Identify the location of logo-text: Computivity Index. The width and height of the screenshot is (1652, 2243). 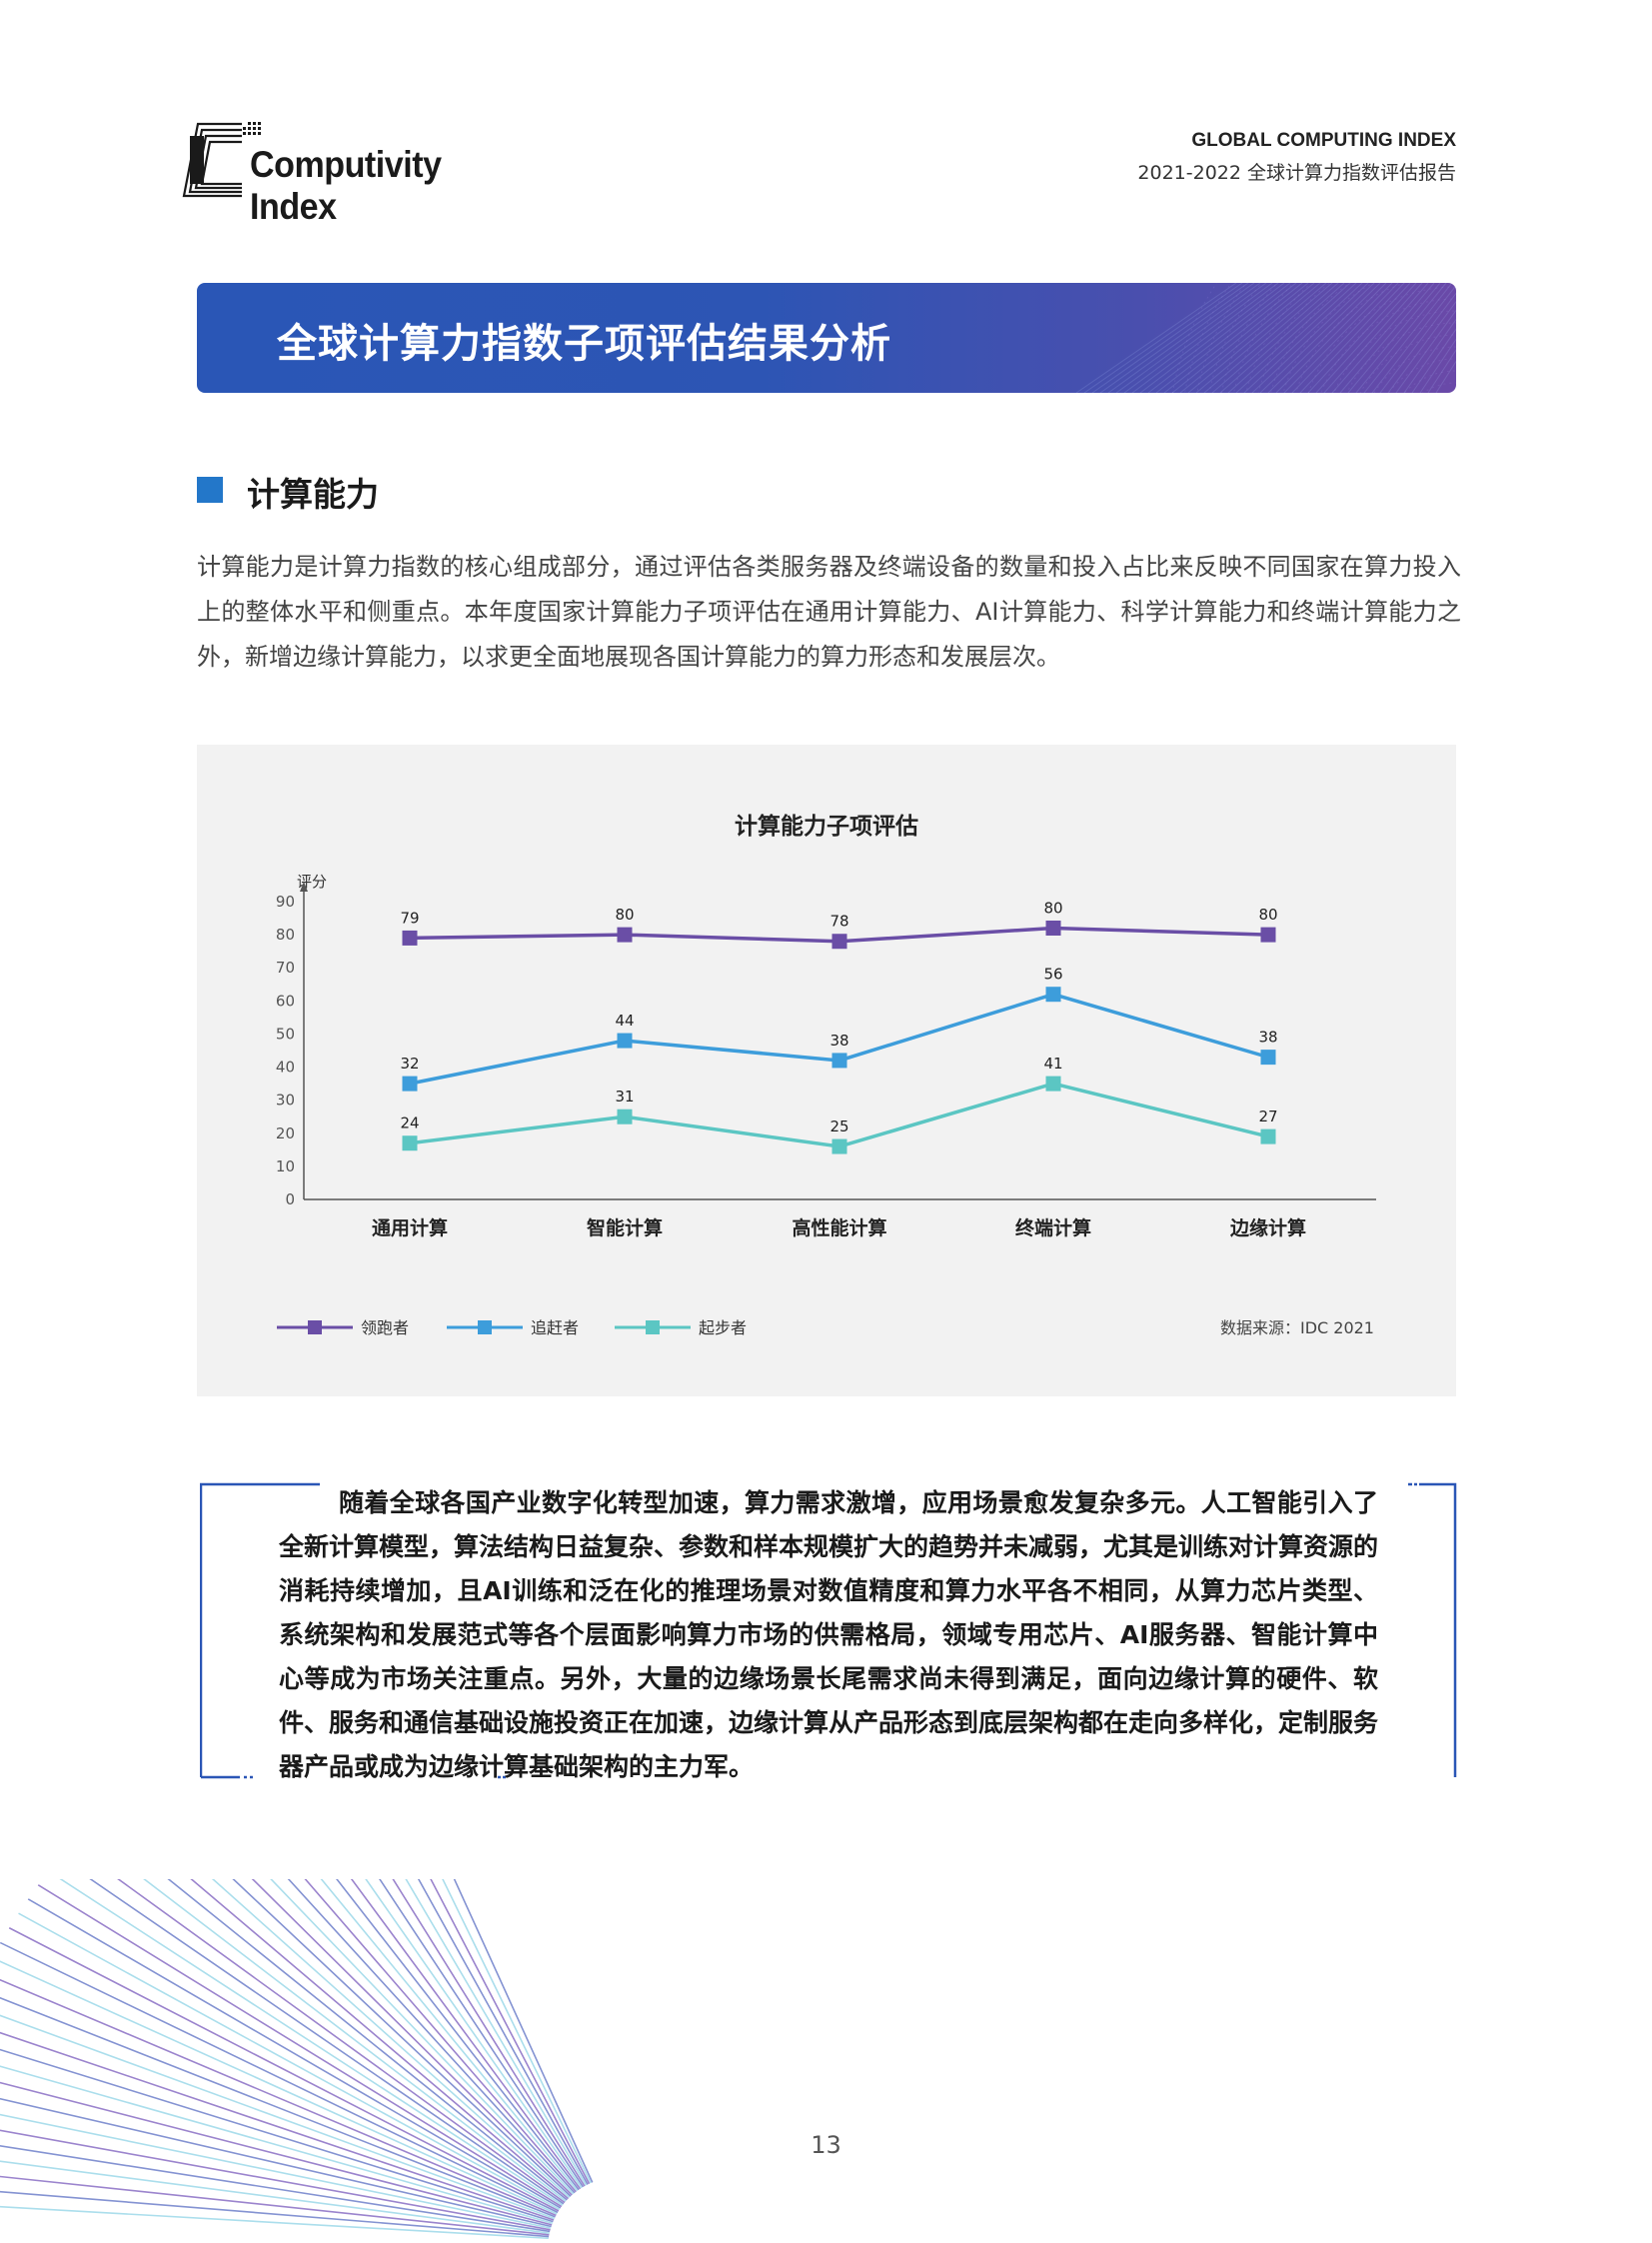
(346, 185).